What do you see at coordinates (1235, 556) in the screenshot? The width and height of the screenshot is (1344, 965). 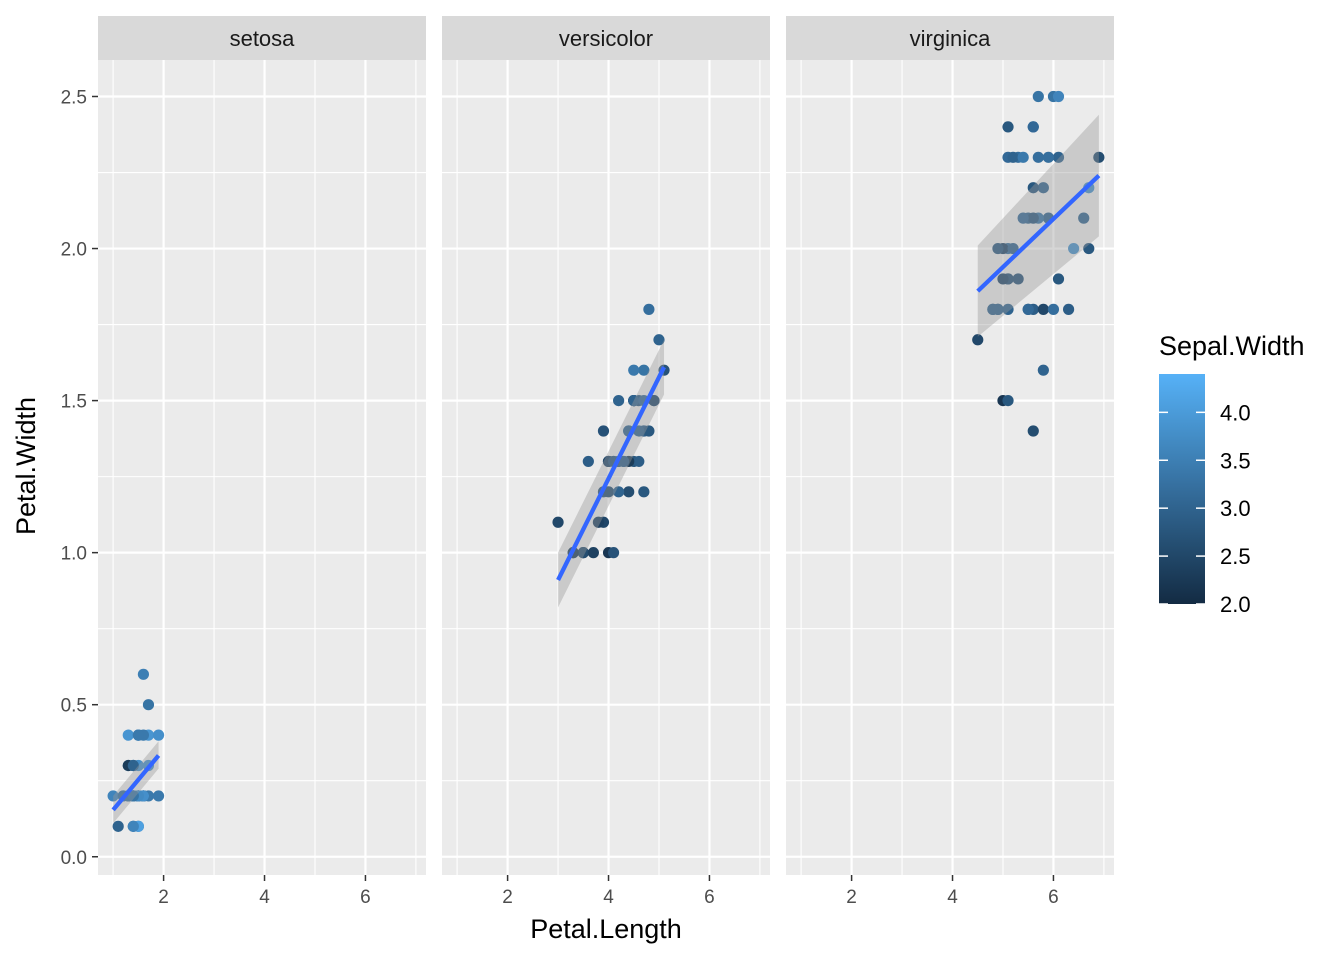 I see `legend-label: 2.5` at bounding box center [1235, 556].